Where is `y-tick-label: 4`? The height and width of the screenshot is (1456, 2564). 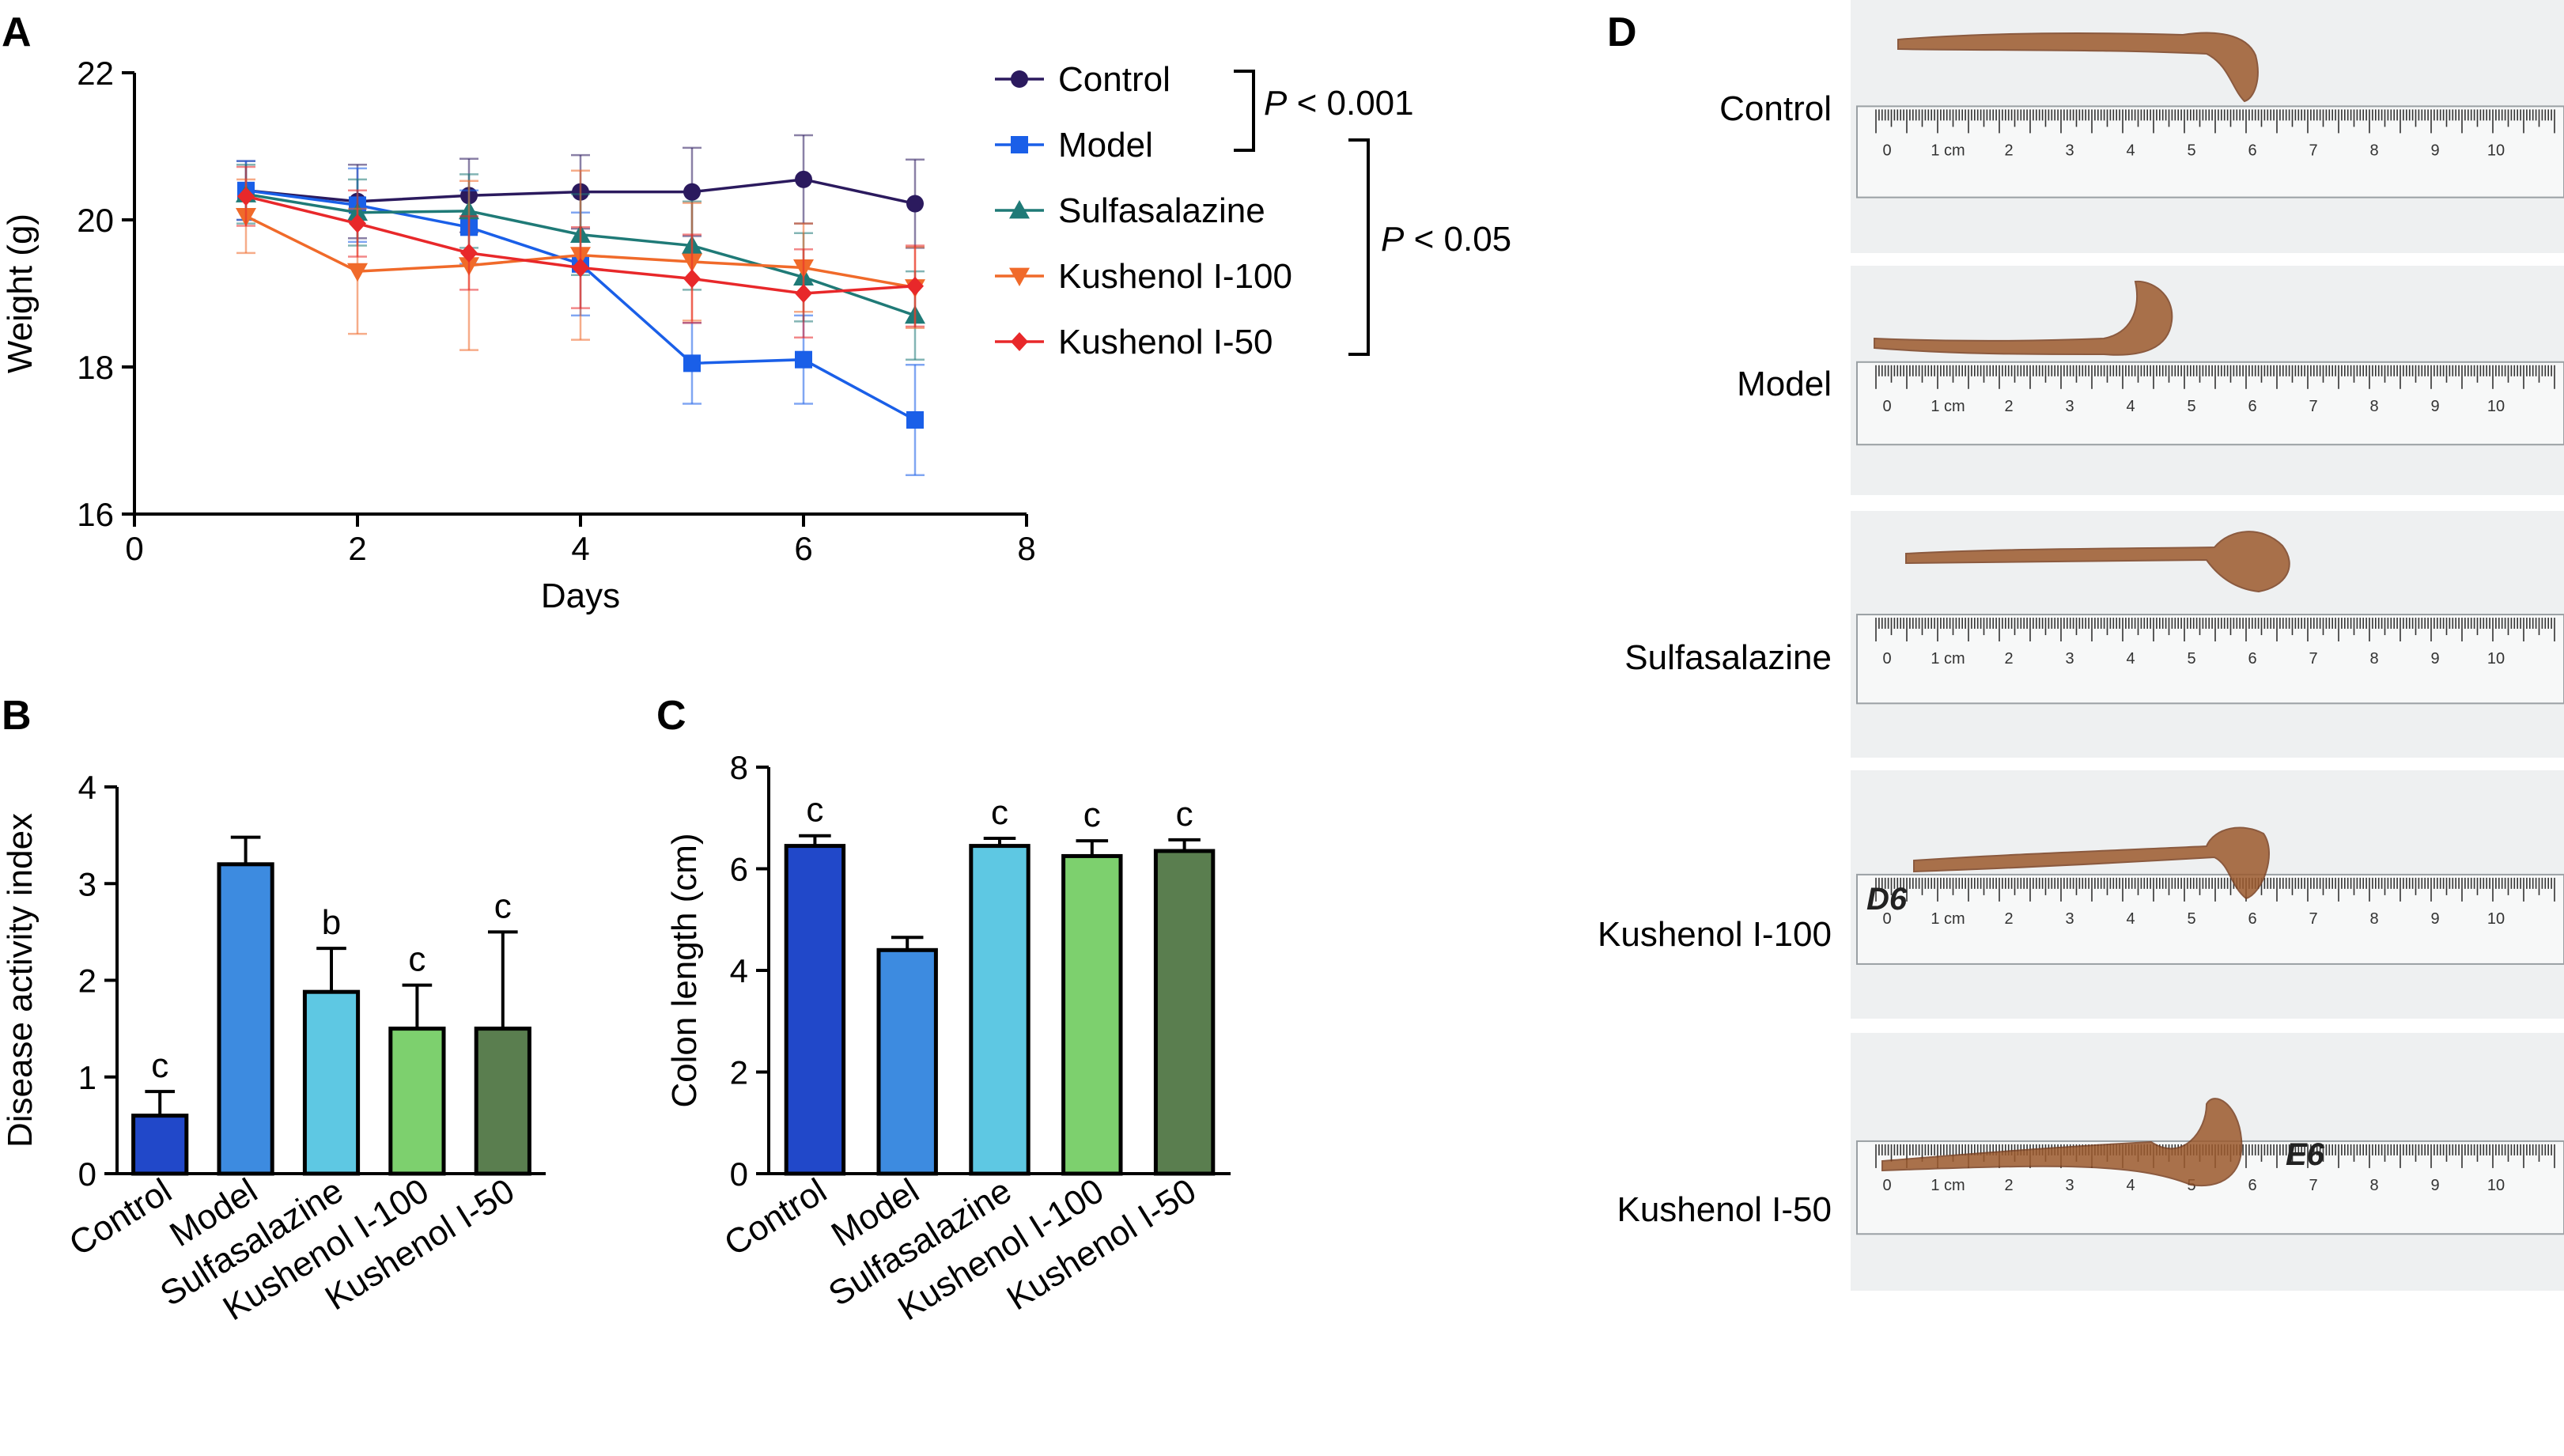 y-tick-label: 4 is located at coordinates (87, 787).